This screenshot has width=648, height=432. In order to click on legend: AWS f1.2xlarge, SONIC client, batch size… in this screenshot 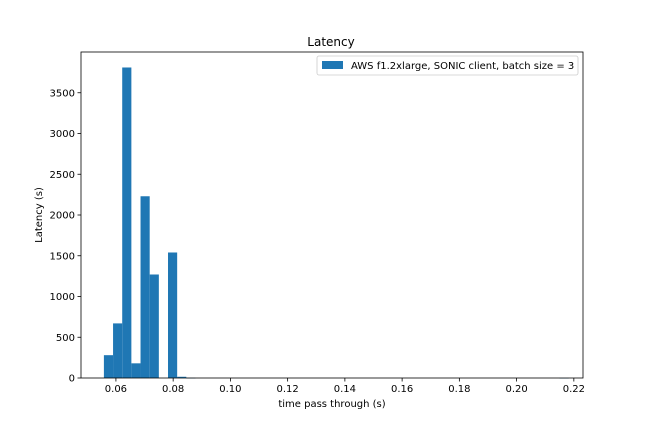, I will do `click(447, 65)`.